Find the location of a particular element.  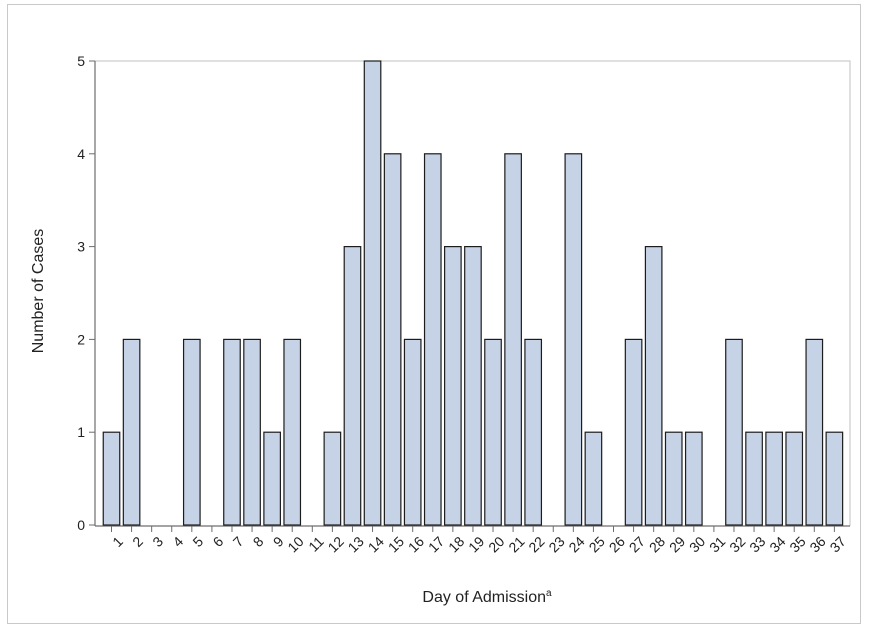

y-tick-label-4: 4 is located at coordinates (81, 154).